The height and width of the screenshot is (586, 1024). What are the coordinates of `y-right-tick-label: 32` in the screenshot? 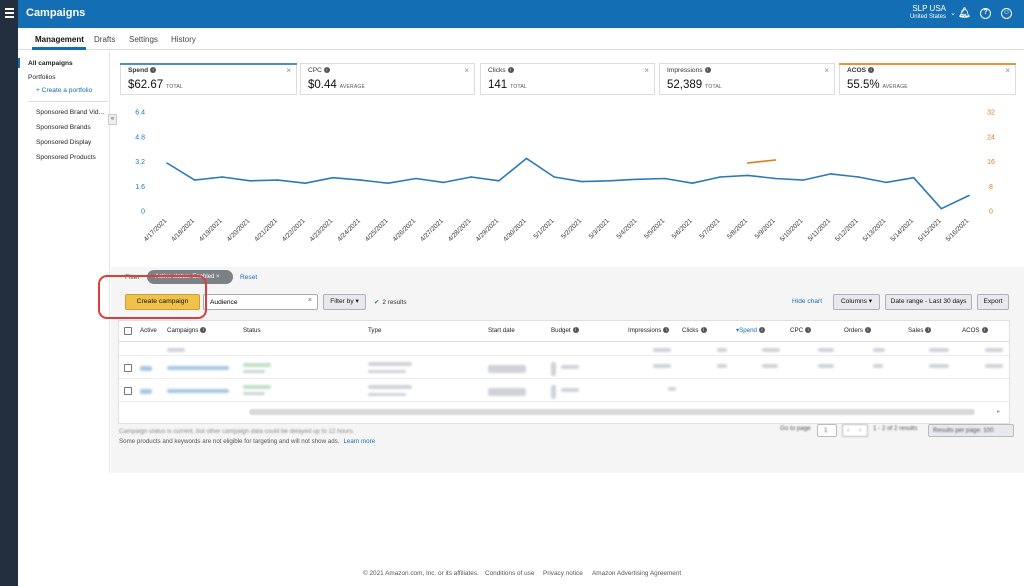 It's located at (991, 113).